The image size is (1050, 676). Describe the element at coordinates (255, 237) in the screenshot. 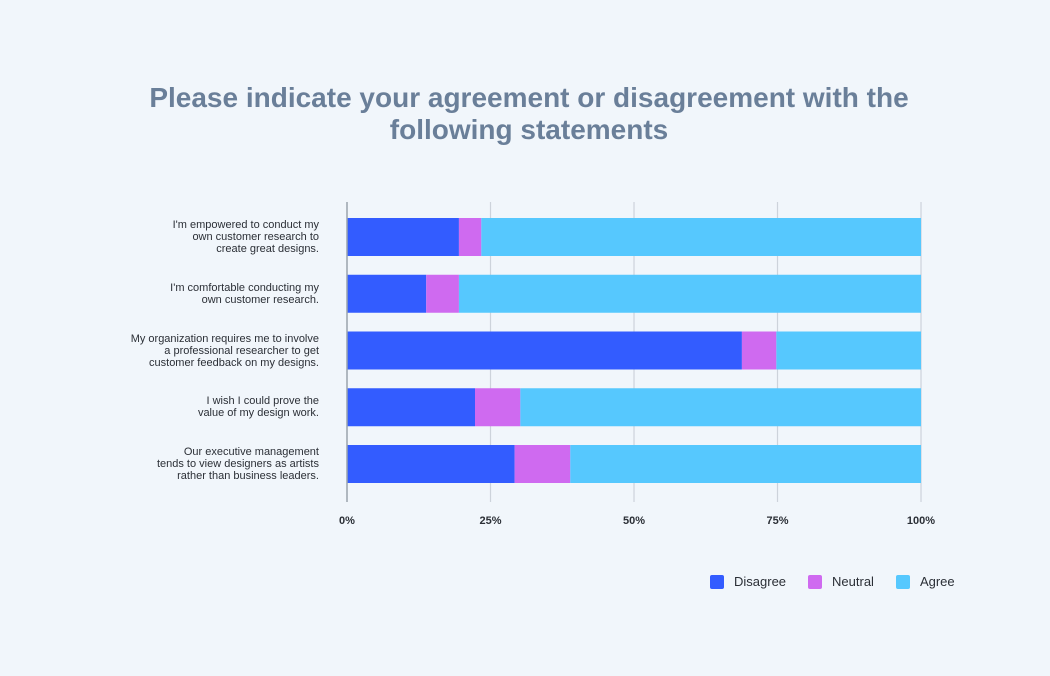

I see `category-label-line: own customer research to` at that location.